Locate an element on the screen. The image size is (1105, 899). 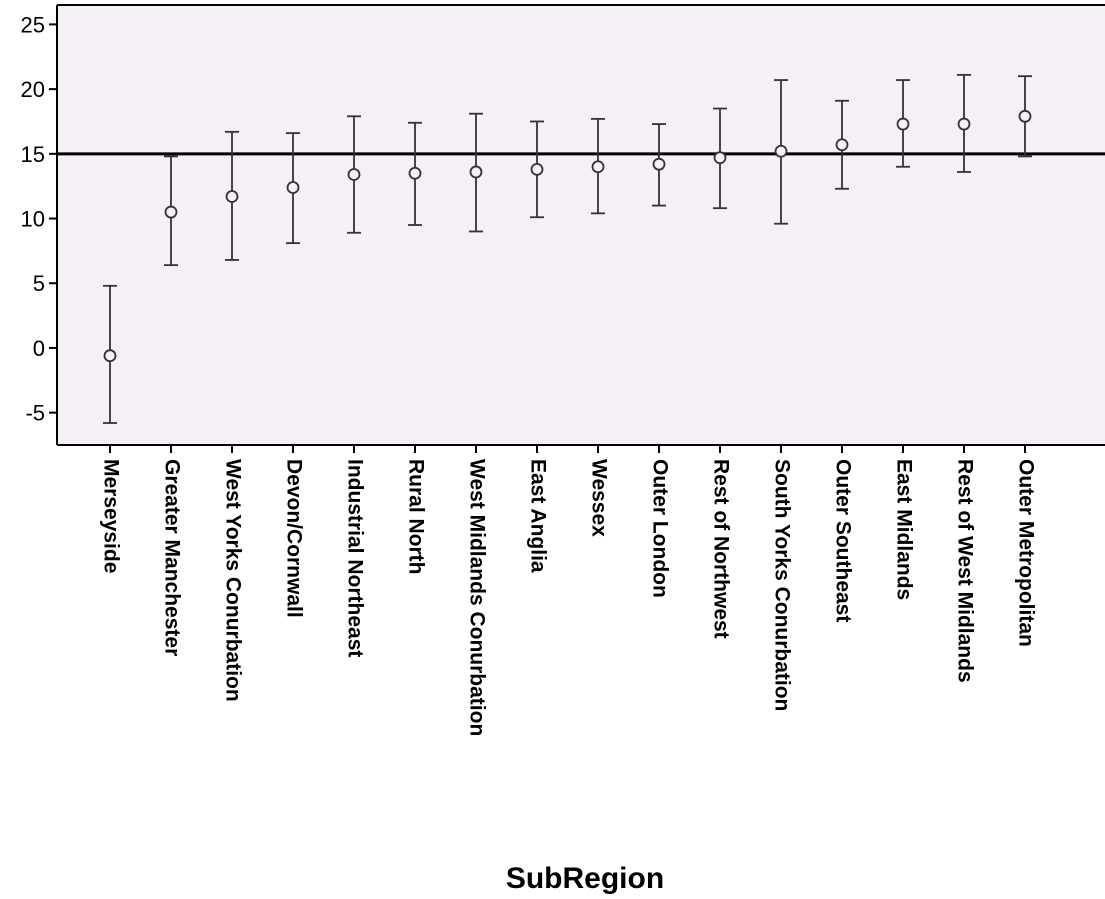
x-category-label: Rural North is located at coordinates (415, 517).